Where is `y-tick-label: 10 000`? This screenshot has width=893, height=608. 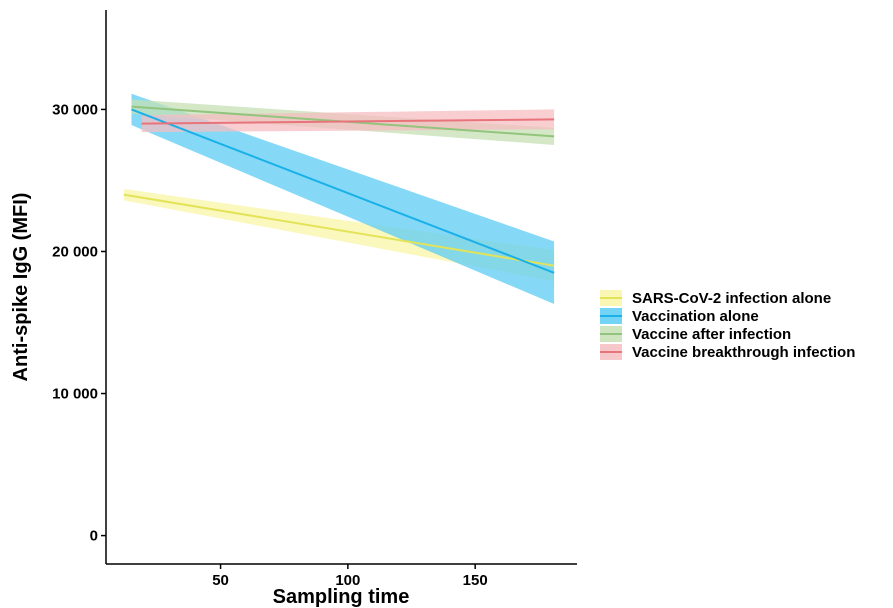 y-tick-label: 10 000 is located at coordinates (75, 394).